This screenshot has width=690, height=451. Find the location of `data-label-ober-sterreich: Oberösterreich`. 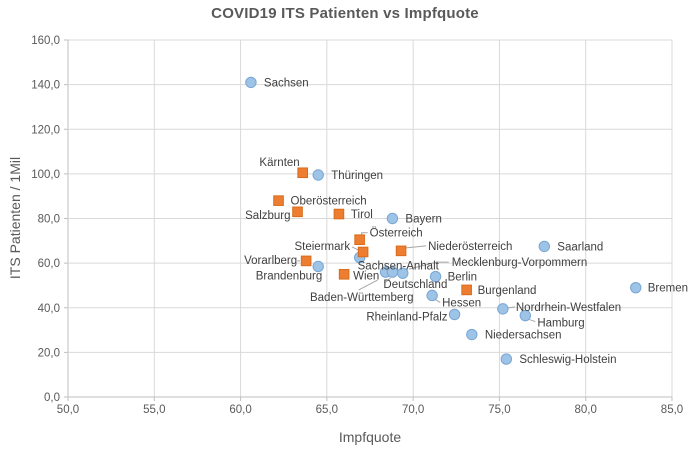

data-label-ober-sterreich: Oberösterreich is located at coordinates (329, 202).